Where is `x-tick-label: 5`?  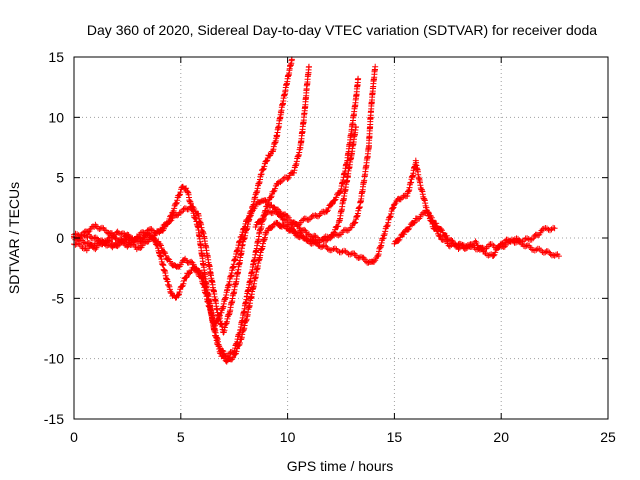
x-tick-label: 5 is located at coordinates (181, 437).